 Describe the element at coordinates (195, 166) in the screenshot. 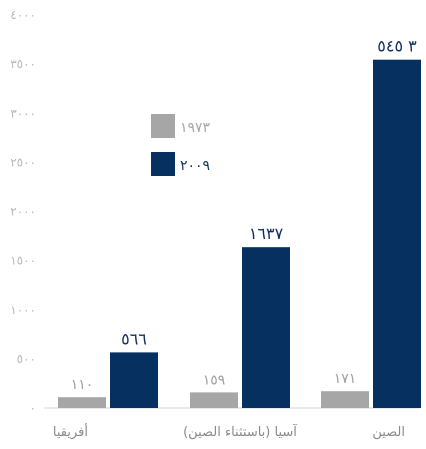

I see `legend-label: ٢٠٠٩` at that location.